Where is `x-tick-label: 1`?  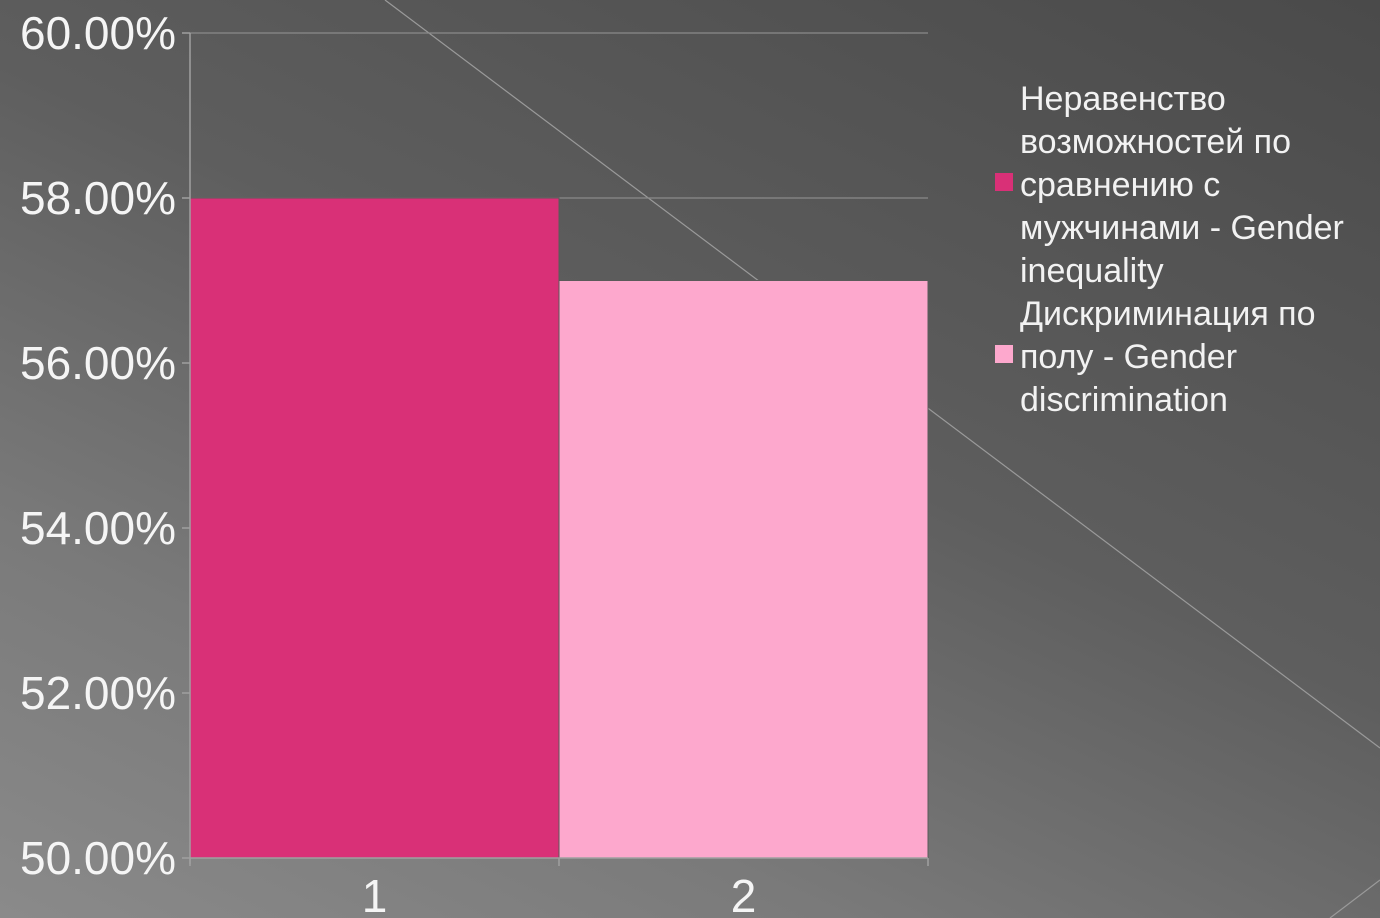
x-tick-label: 1 is located at coordinates (375, 894).